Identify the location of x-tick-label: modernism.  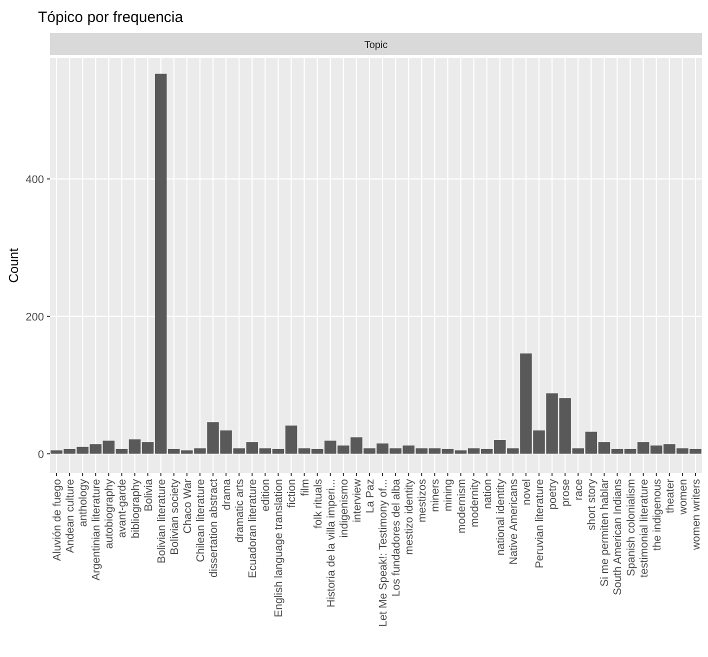
(462, 506).